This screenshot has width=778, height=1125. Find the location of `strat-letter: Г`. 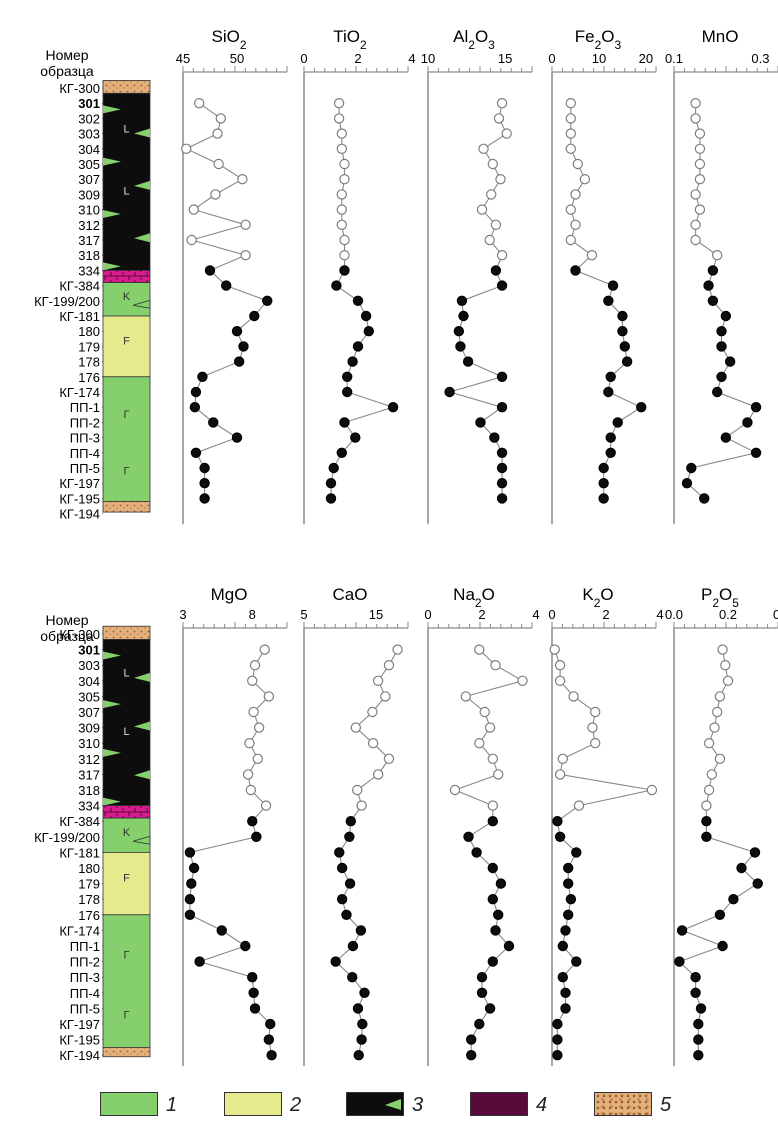

strat-letter: Г is located at coordinates (127, 956).